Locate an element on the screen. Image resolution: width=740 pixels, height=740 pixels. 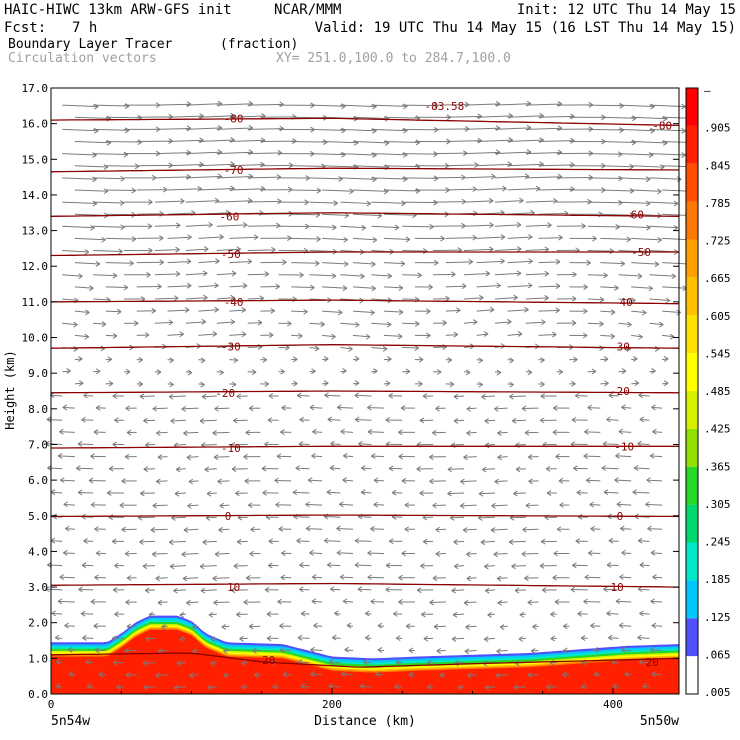
colorbar-label: .005 is located at coordinates (717, 692).